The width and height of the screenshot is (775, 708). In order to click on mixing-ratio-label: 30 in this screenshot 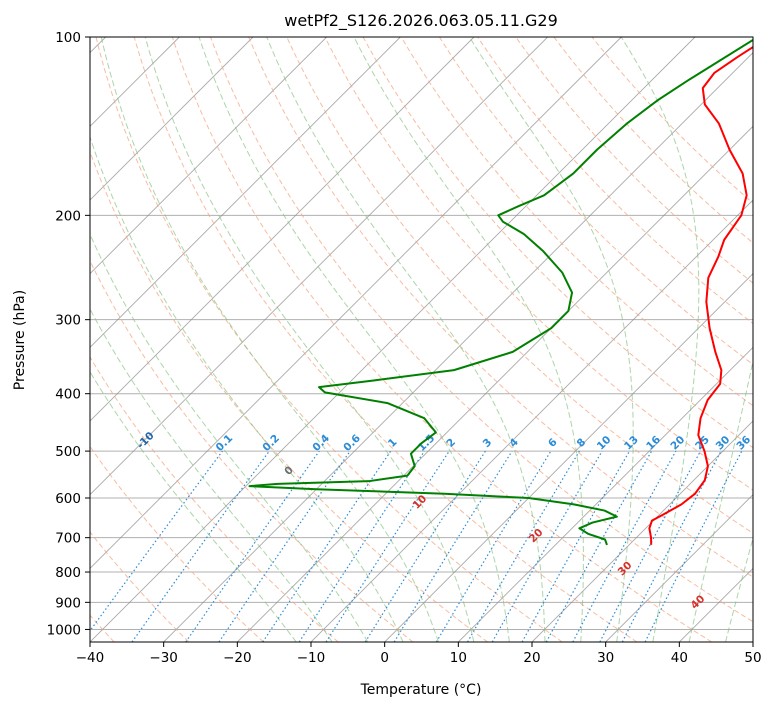, I will do `click(723, 443)`.